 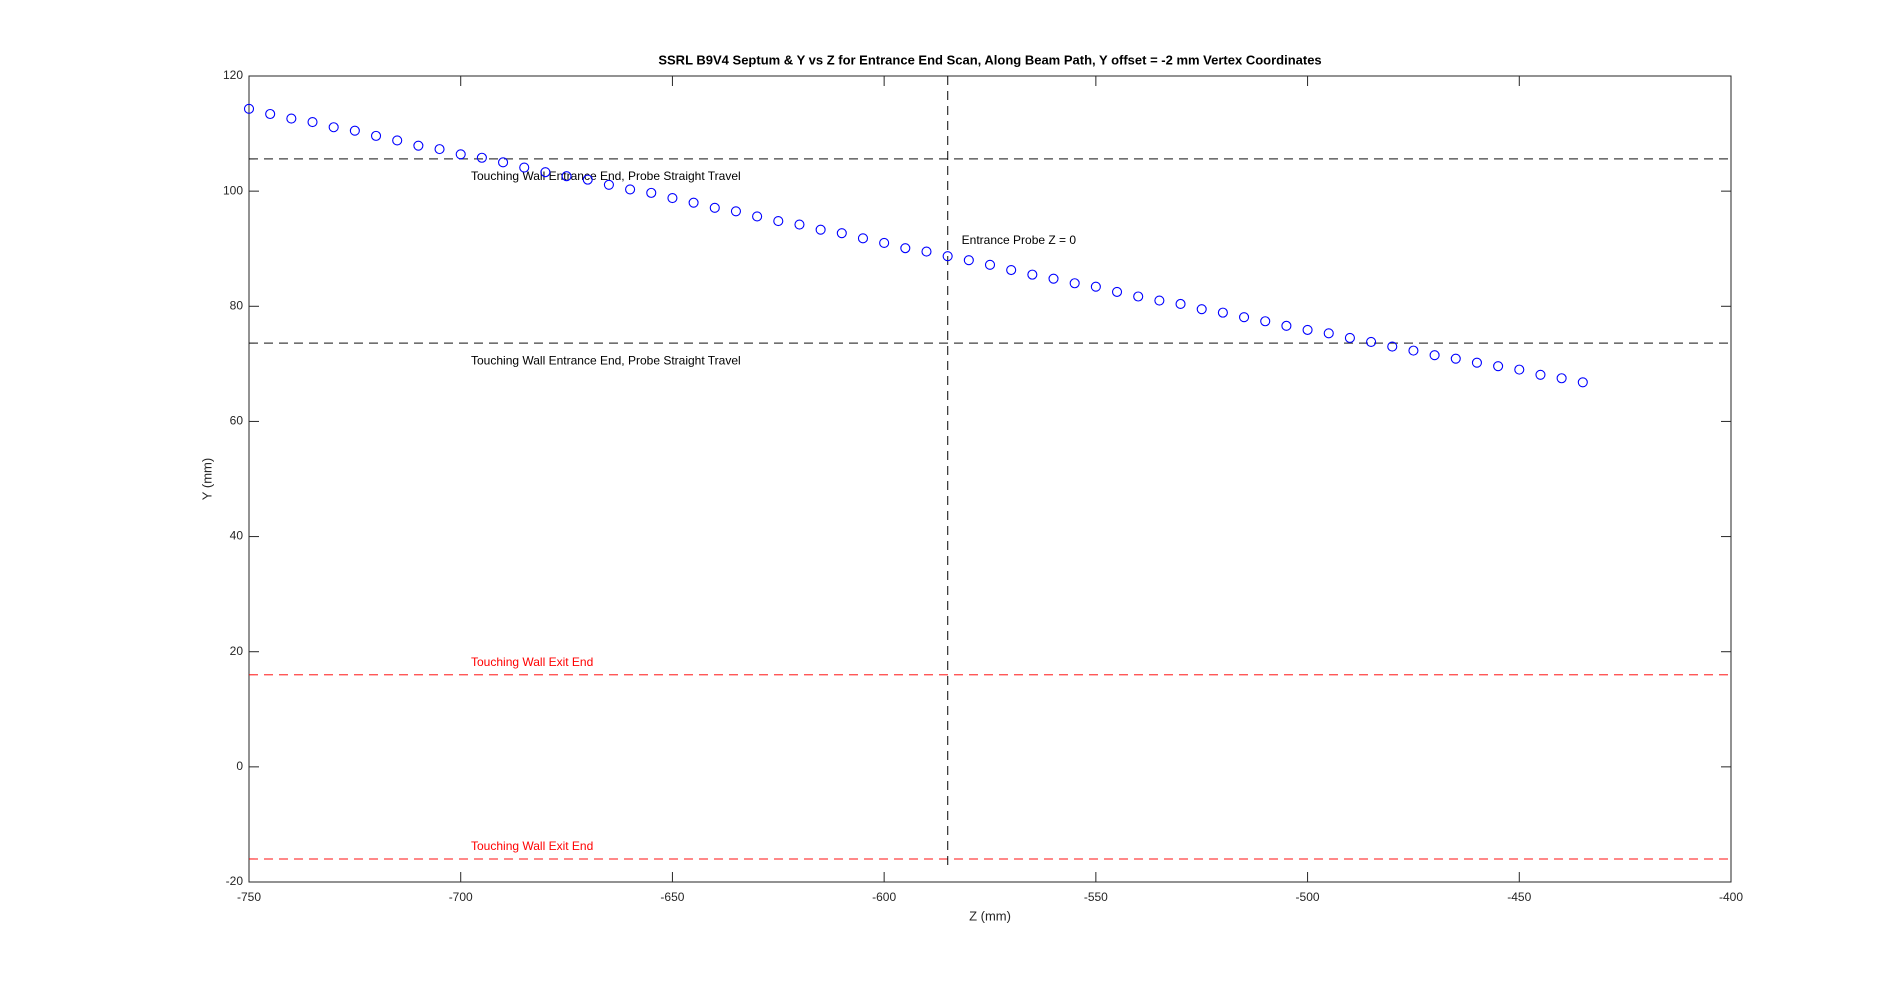 I want to click on x-tick-label: -500, so click(x=1308, y=897).